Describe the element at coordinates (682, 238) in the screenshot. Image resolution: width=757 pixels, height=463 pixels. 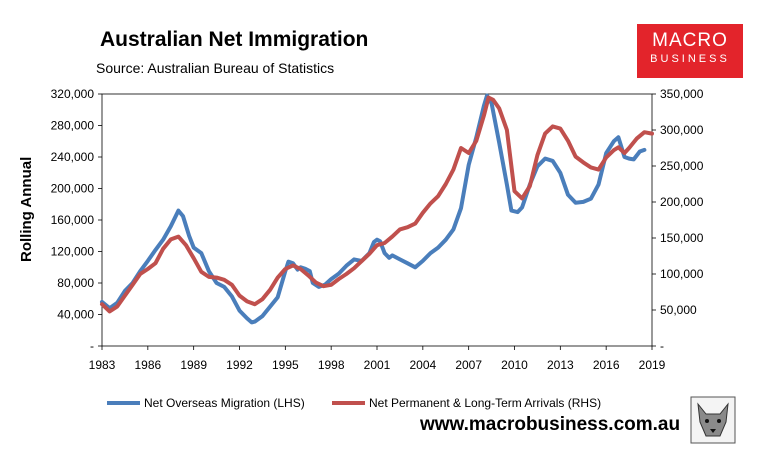
I see `right-tick-label: 150,000` at that location.